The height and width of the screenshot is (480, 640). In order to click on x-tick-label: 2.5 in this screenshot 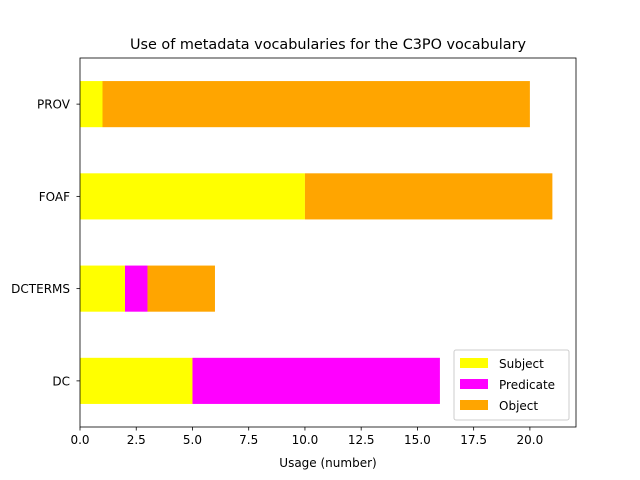, I will do `click(136, 440)`.